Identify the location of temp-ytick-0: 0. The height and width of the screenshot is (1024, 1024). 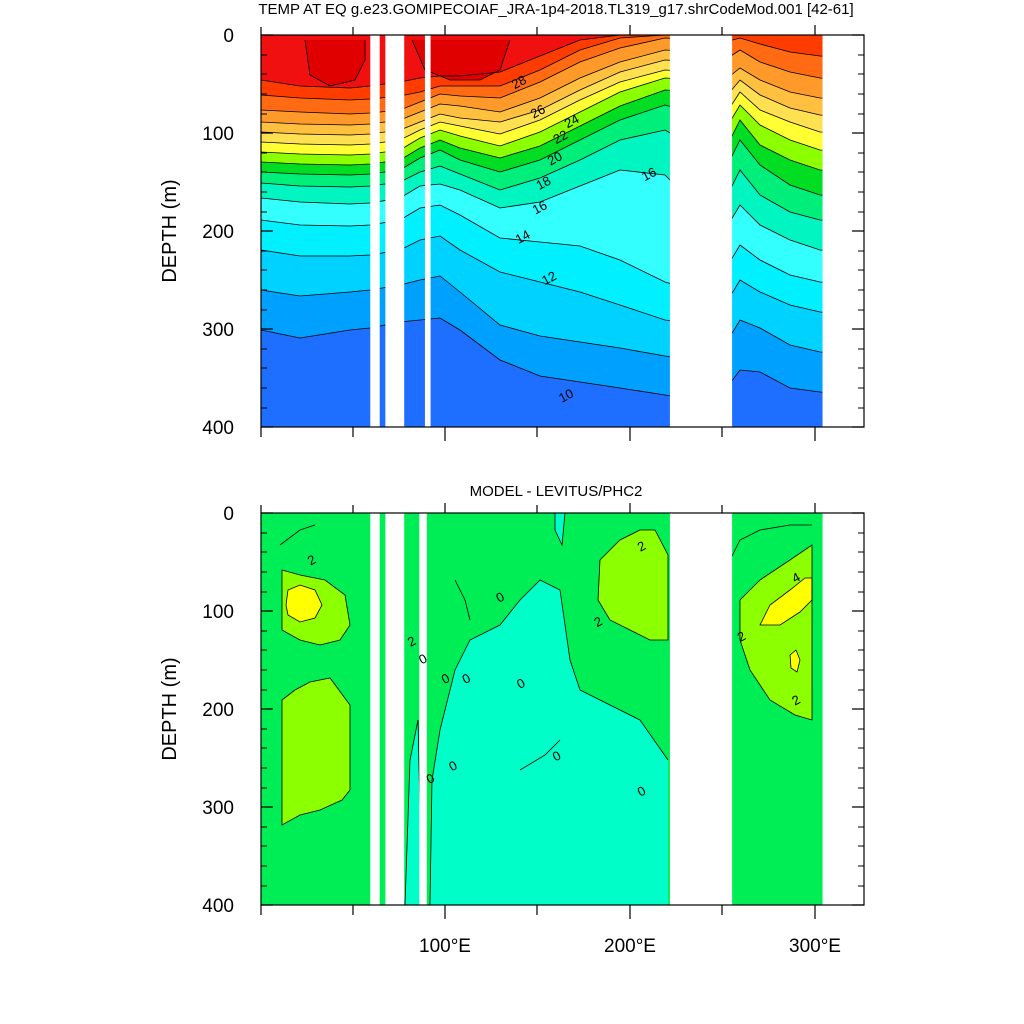
(228, 36).